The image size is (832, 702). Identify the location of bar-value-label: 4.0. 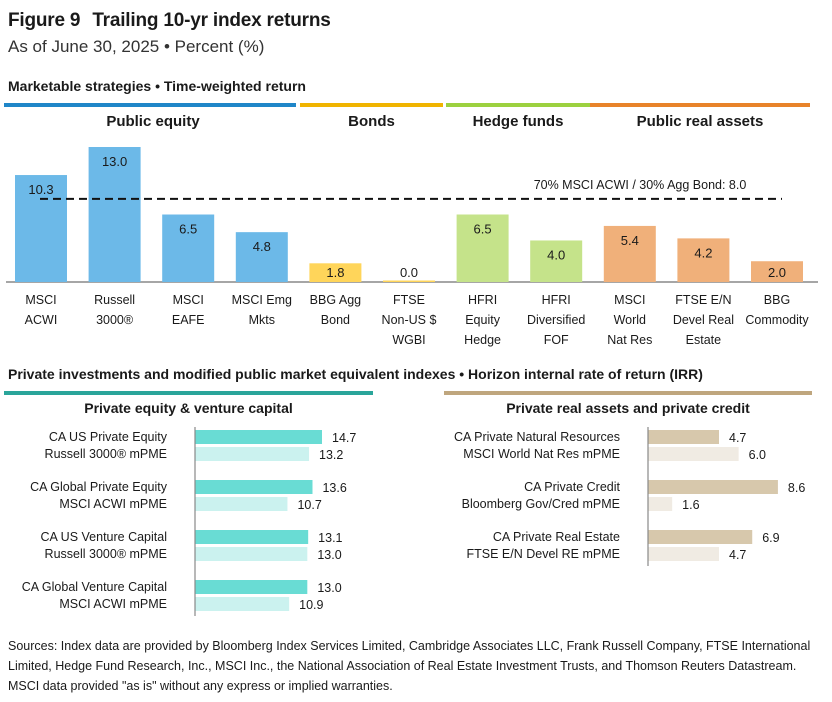
(556, 254).